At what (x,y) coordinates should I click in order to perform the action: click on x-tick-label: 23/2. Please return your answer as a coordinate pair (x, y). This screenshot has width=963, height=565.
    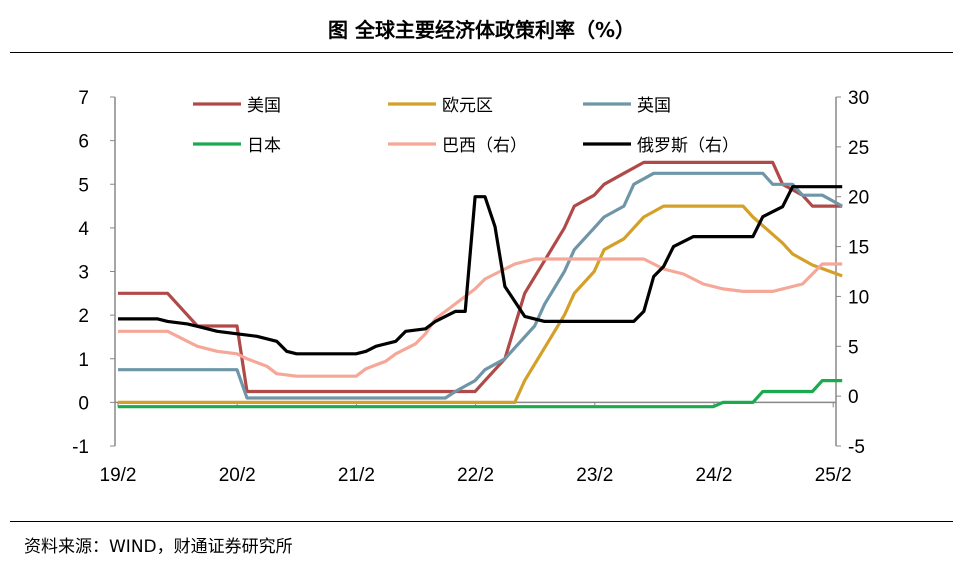
    Looking at the image, I should click on (594, 475).